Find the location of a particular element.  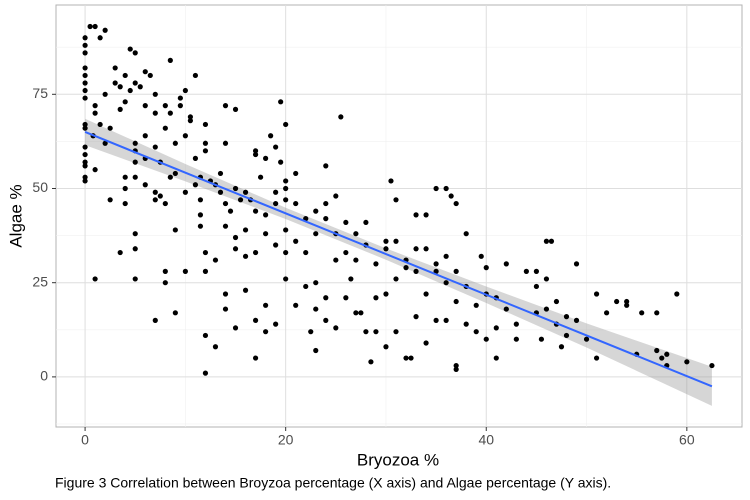

y-tick-label: 0 is located at coordinates (44, 376).